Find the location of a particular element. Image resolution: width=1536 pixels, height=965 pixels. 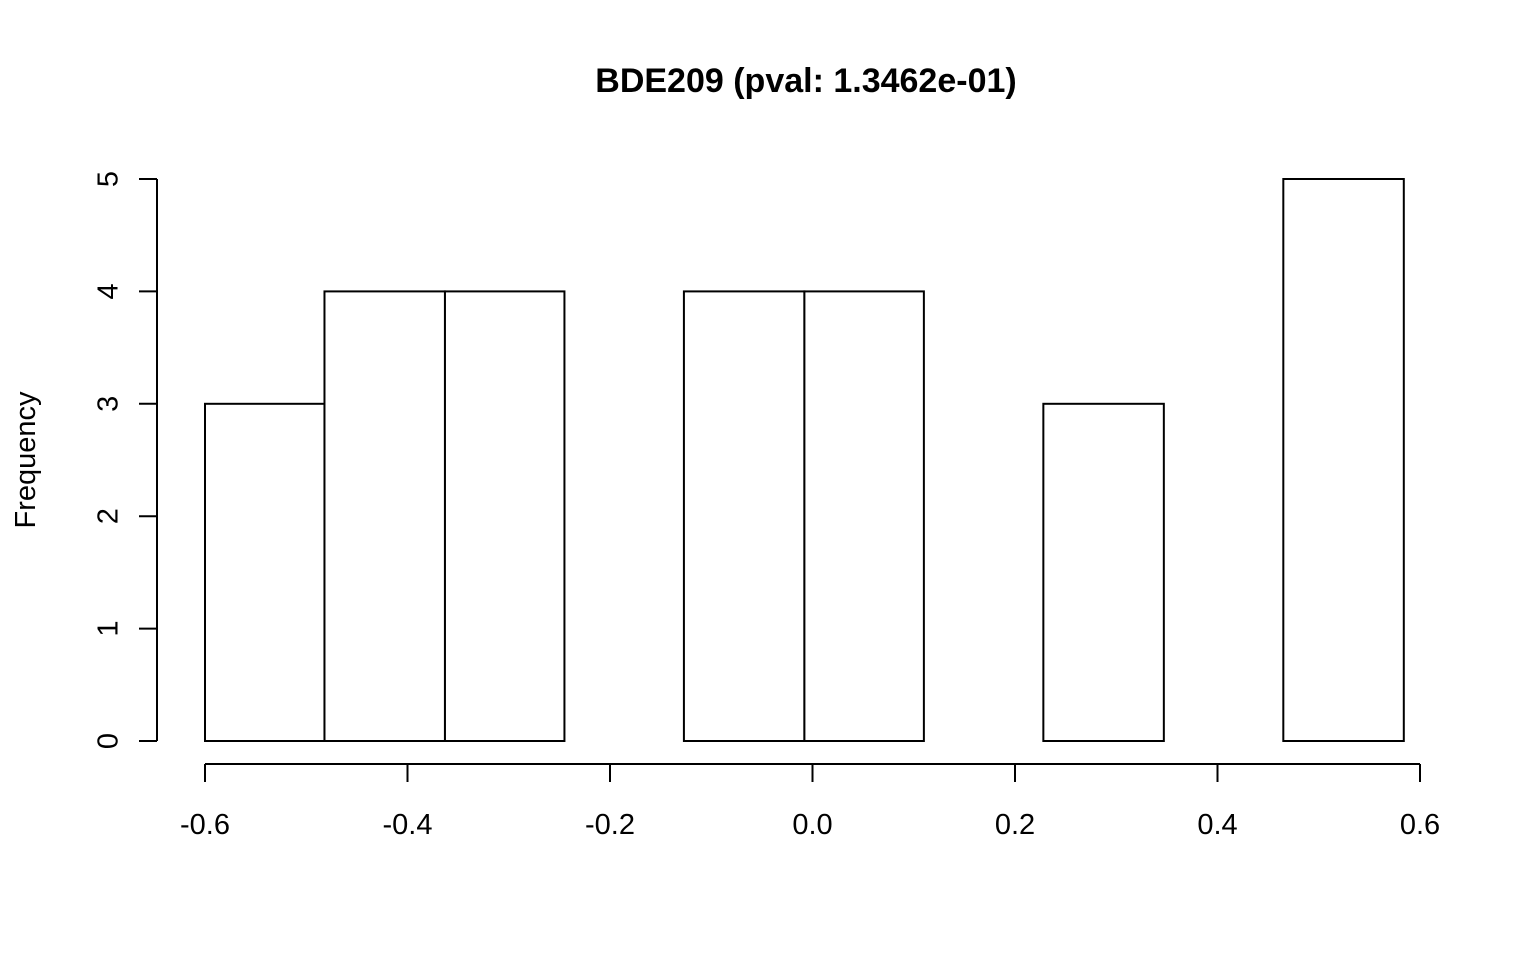

y-tick-label: 5 is located at coordinates (109, 179).